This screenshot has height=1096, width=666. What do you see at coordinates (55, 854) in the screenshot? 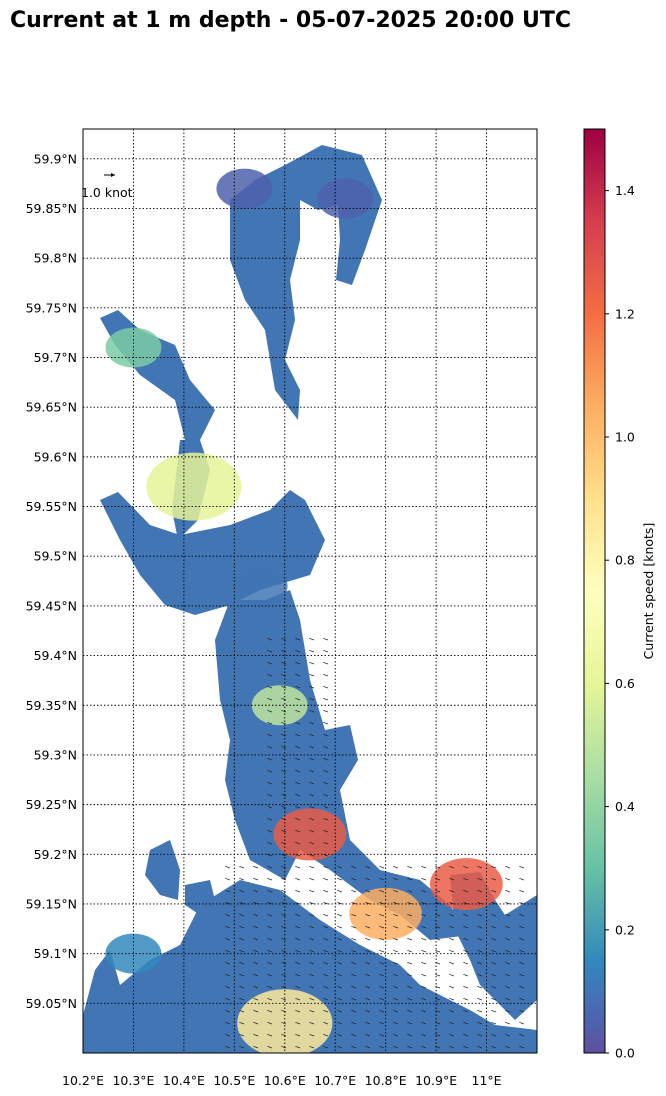
I see `y-tick-label: 59.2°N` at bounding box center [55, 854].